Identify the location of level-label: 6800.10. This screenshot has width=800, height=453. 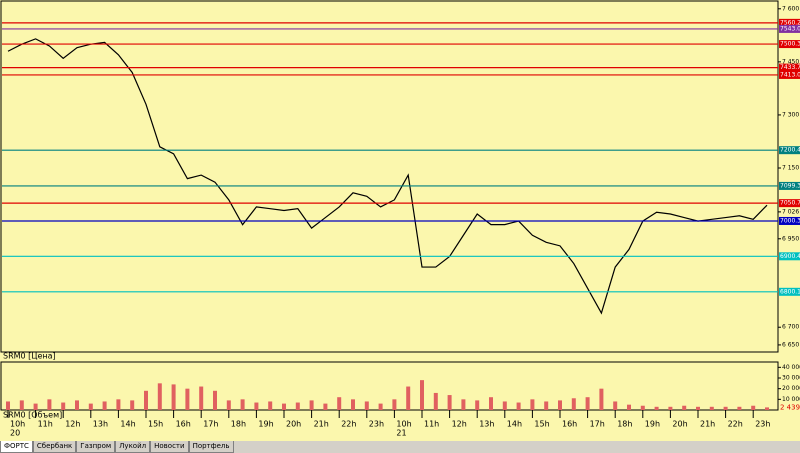
(790, 291).